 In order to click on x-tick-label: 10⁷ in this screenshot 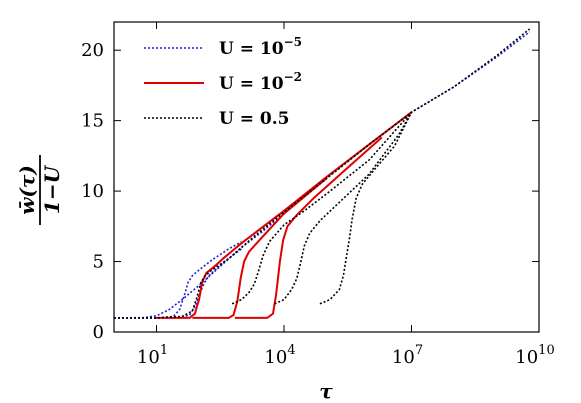, I will do `click(407, 355)`.